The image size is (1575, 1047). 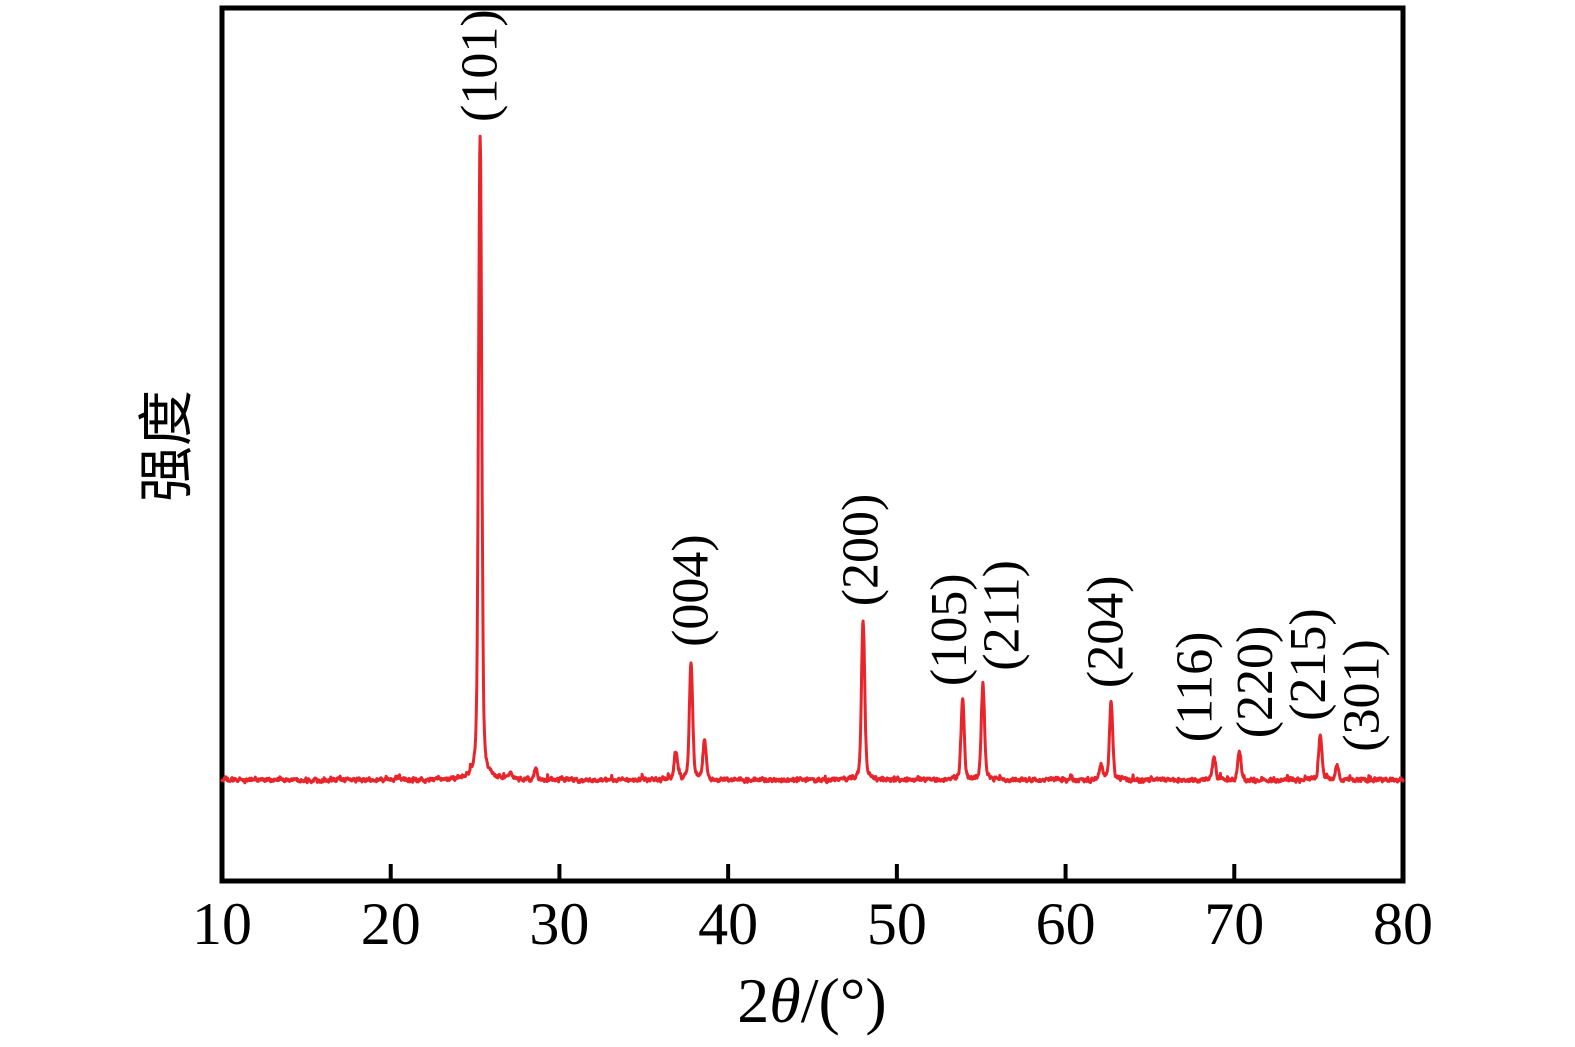 I want to click on peak-label-220: (220), so click(x=1255, y=682).